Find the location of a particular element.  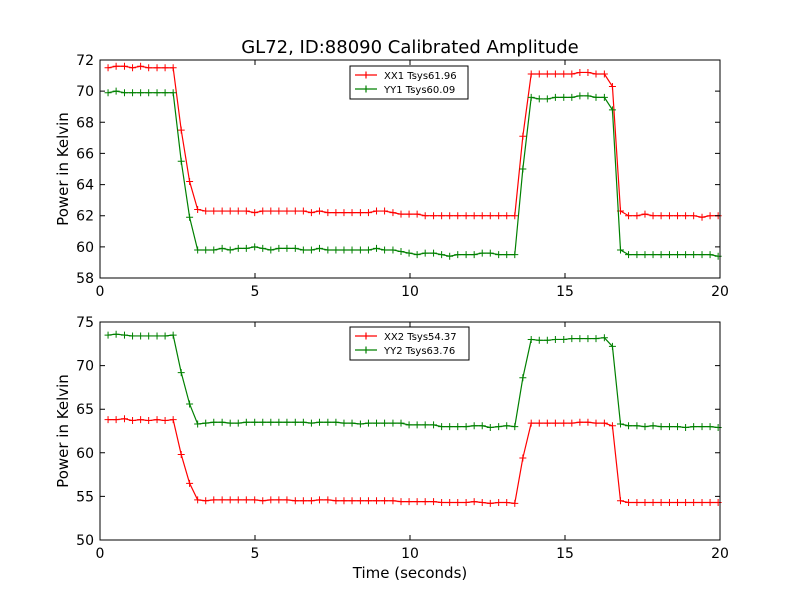

x-tick-label: 0 is located at coordinates (100, 292).